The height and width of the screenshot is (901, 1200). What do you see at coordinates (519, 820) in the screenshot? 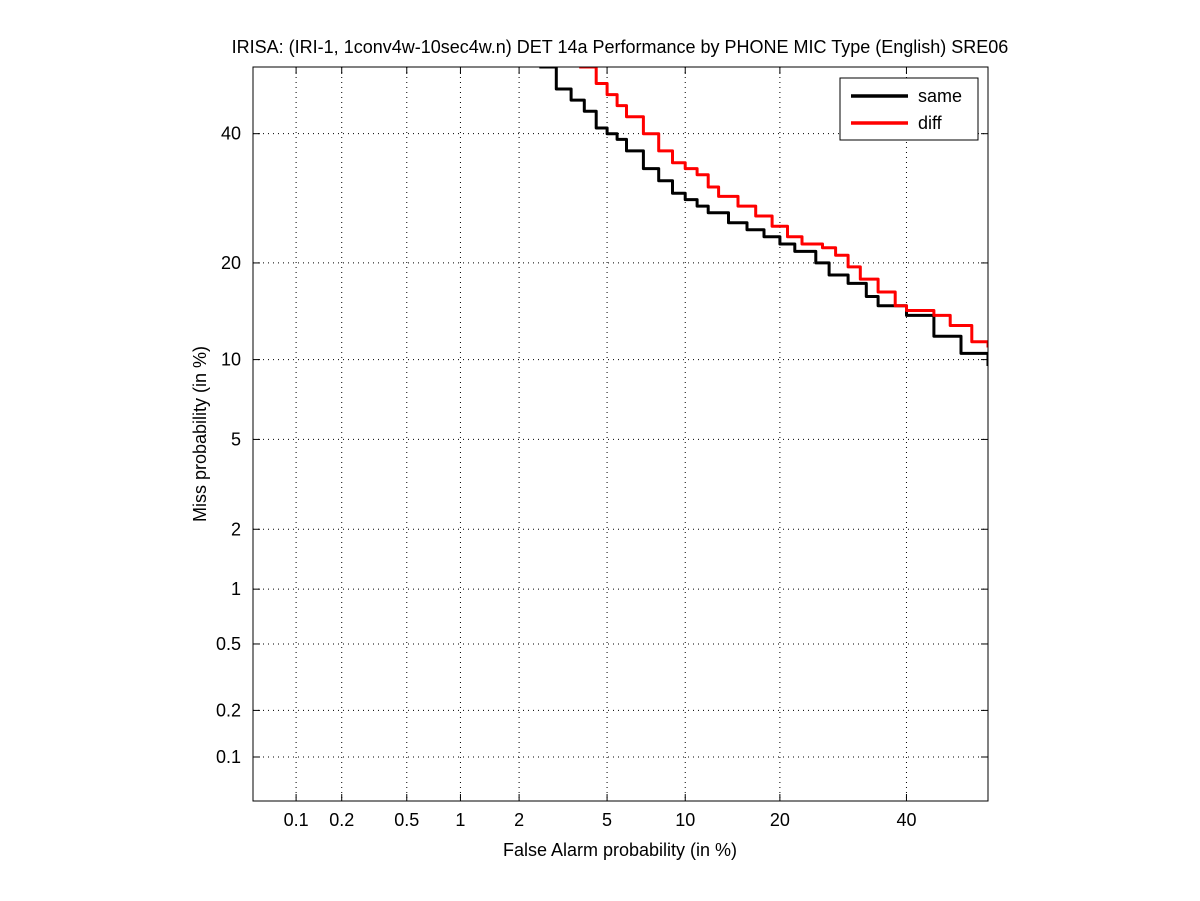
I see `x-tick-label: 2` at bounding box center [519, 820].